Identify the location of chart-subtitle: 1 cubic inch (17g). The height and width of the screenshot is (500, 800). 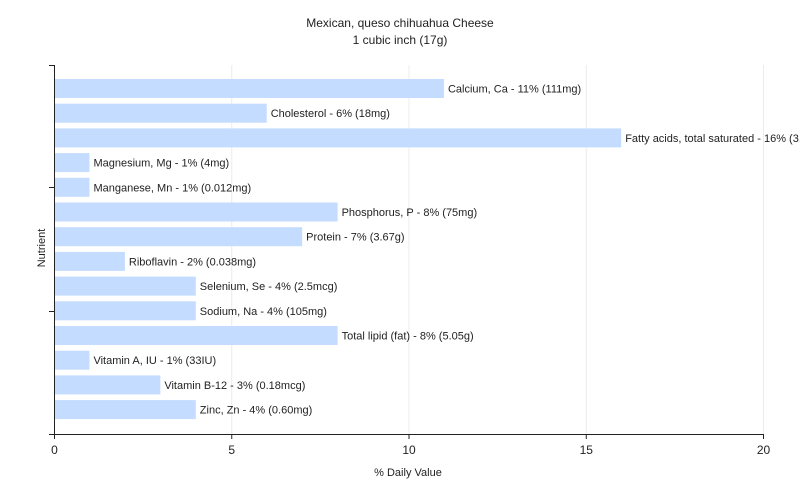
(400, 40).